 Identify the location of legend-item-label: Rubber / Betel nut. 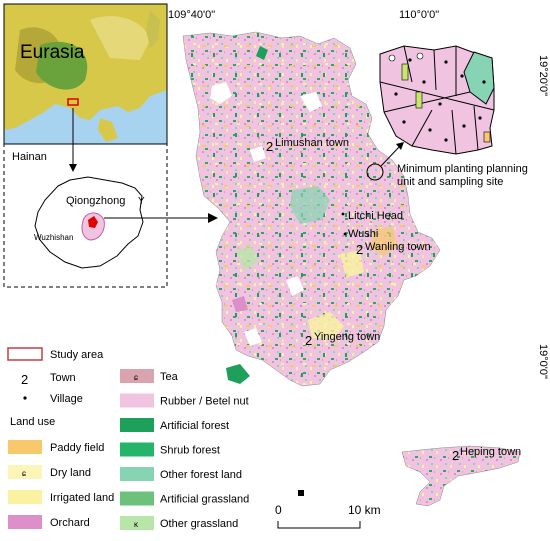
(204, 402).